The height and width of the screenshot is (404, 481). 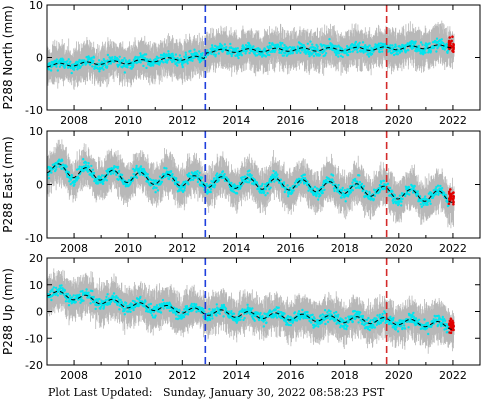 I want to click on footer-label: Plot Last Updated:, so click(x=100, y=392).